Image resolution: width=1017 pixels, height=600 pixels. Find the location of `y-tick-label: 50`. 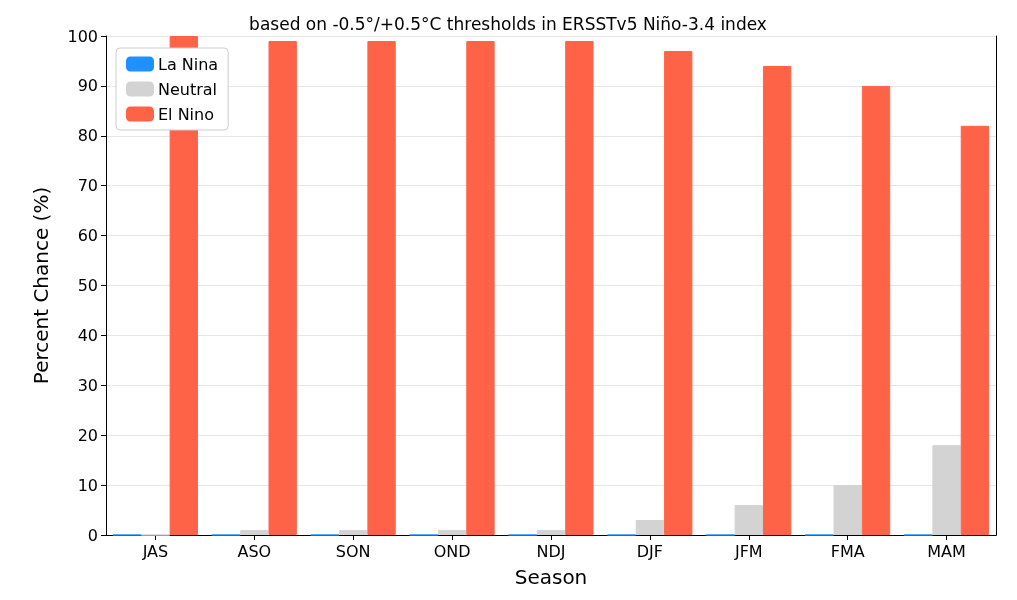

y-tick-label: 50 is located at coordinates (87, 285).